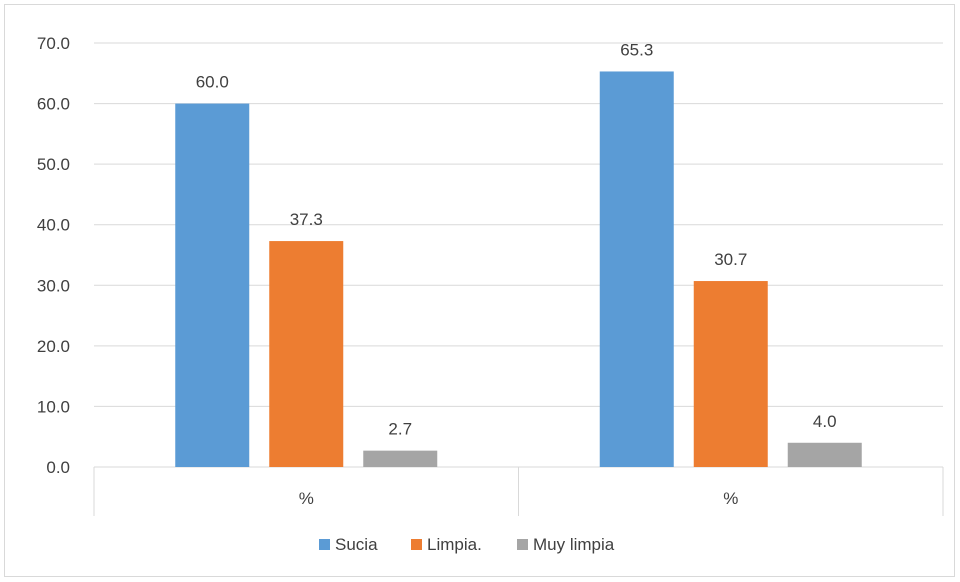  Describe the element at coordinates (356, 544) in the screenshot. I see `legend-label: Sucia` at that location.